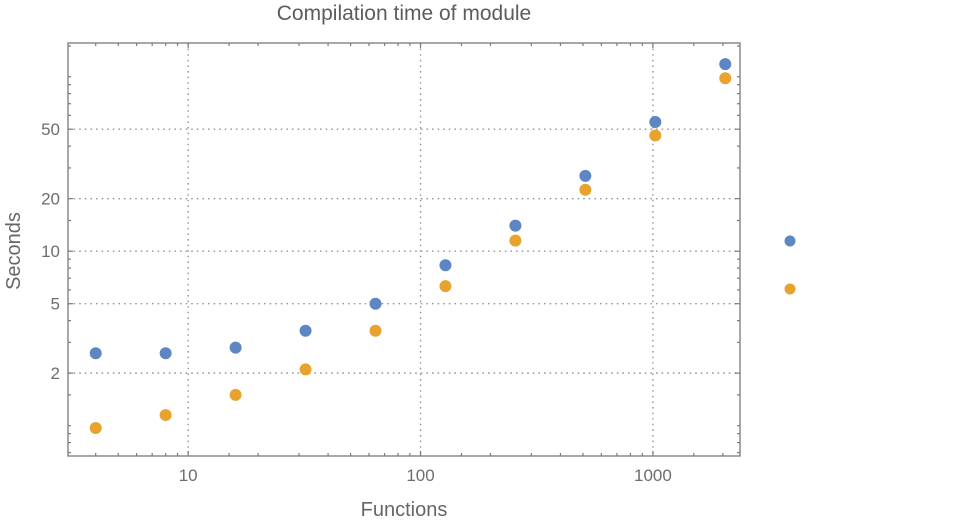 This screenshot has height=525, width=975. Describe the element at coordinates (95, 427) in the screenshot. I see `data-point-series-2-orange-x4` at that location.